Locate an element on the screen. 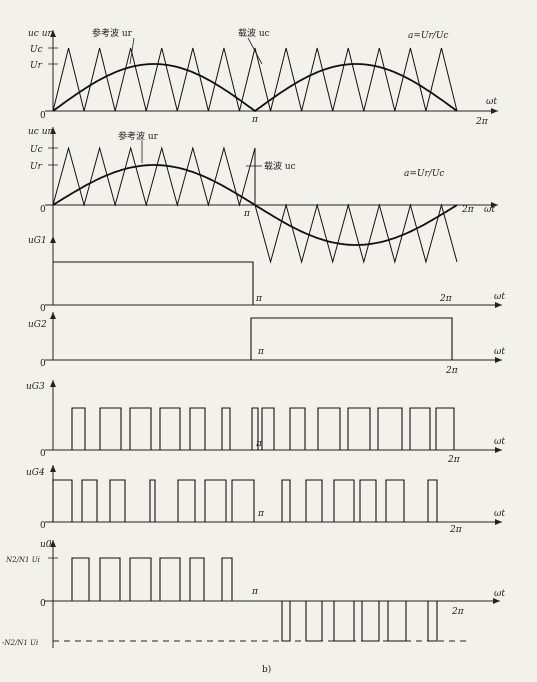 This screenshot has width=537, height=682. panel-6-2pi: 2π is located at coordinates (456, 530).